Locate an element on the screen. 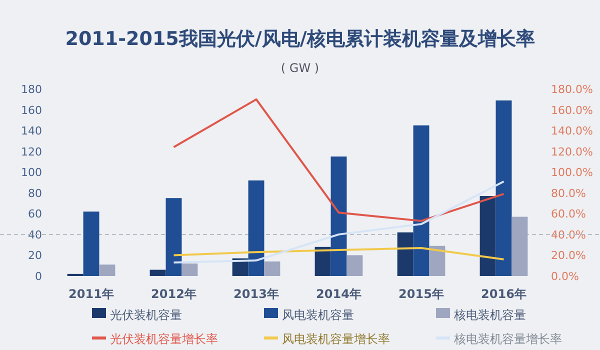 This screenshot has height=350, width=600. y2-tick-label: 180.0% is located at coordinates (572, 89).